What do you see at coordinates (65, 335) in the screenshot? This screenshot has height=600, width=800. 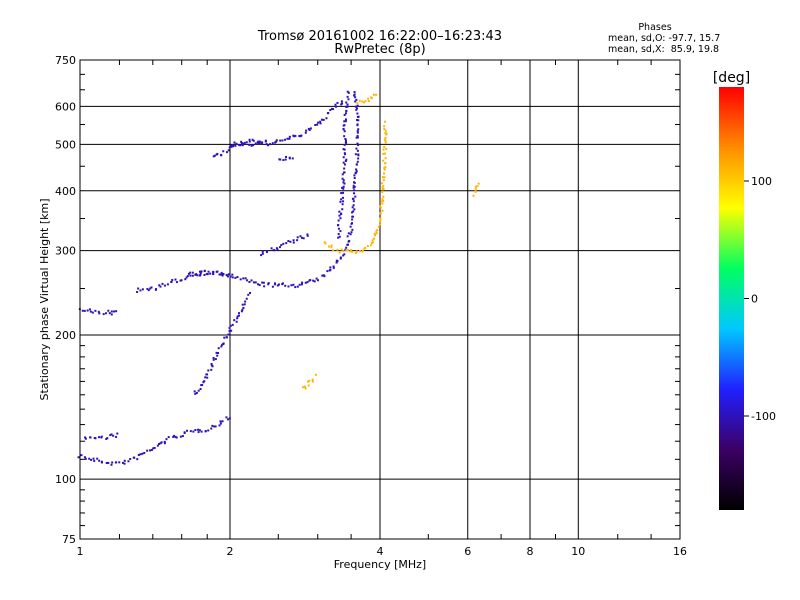 I see `y-tick-label: 200` at bounding box center [65, 335].